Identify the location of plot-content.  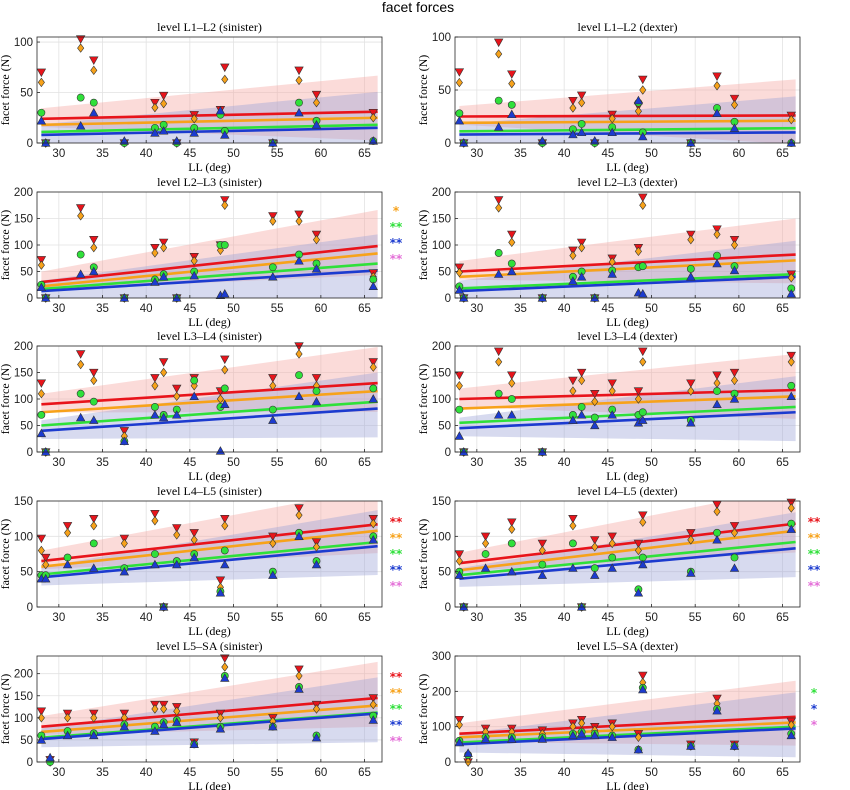
(209, 109).